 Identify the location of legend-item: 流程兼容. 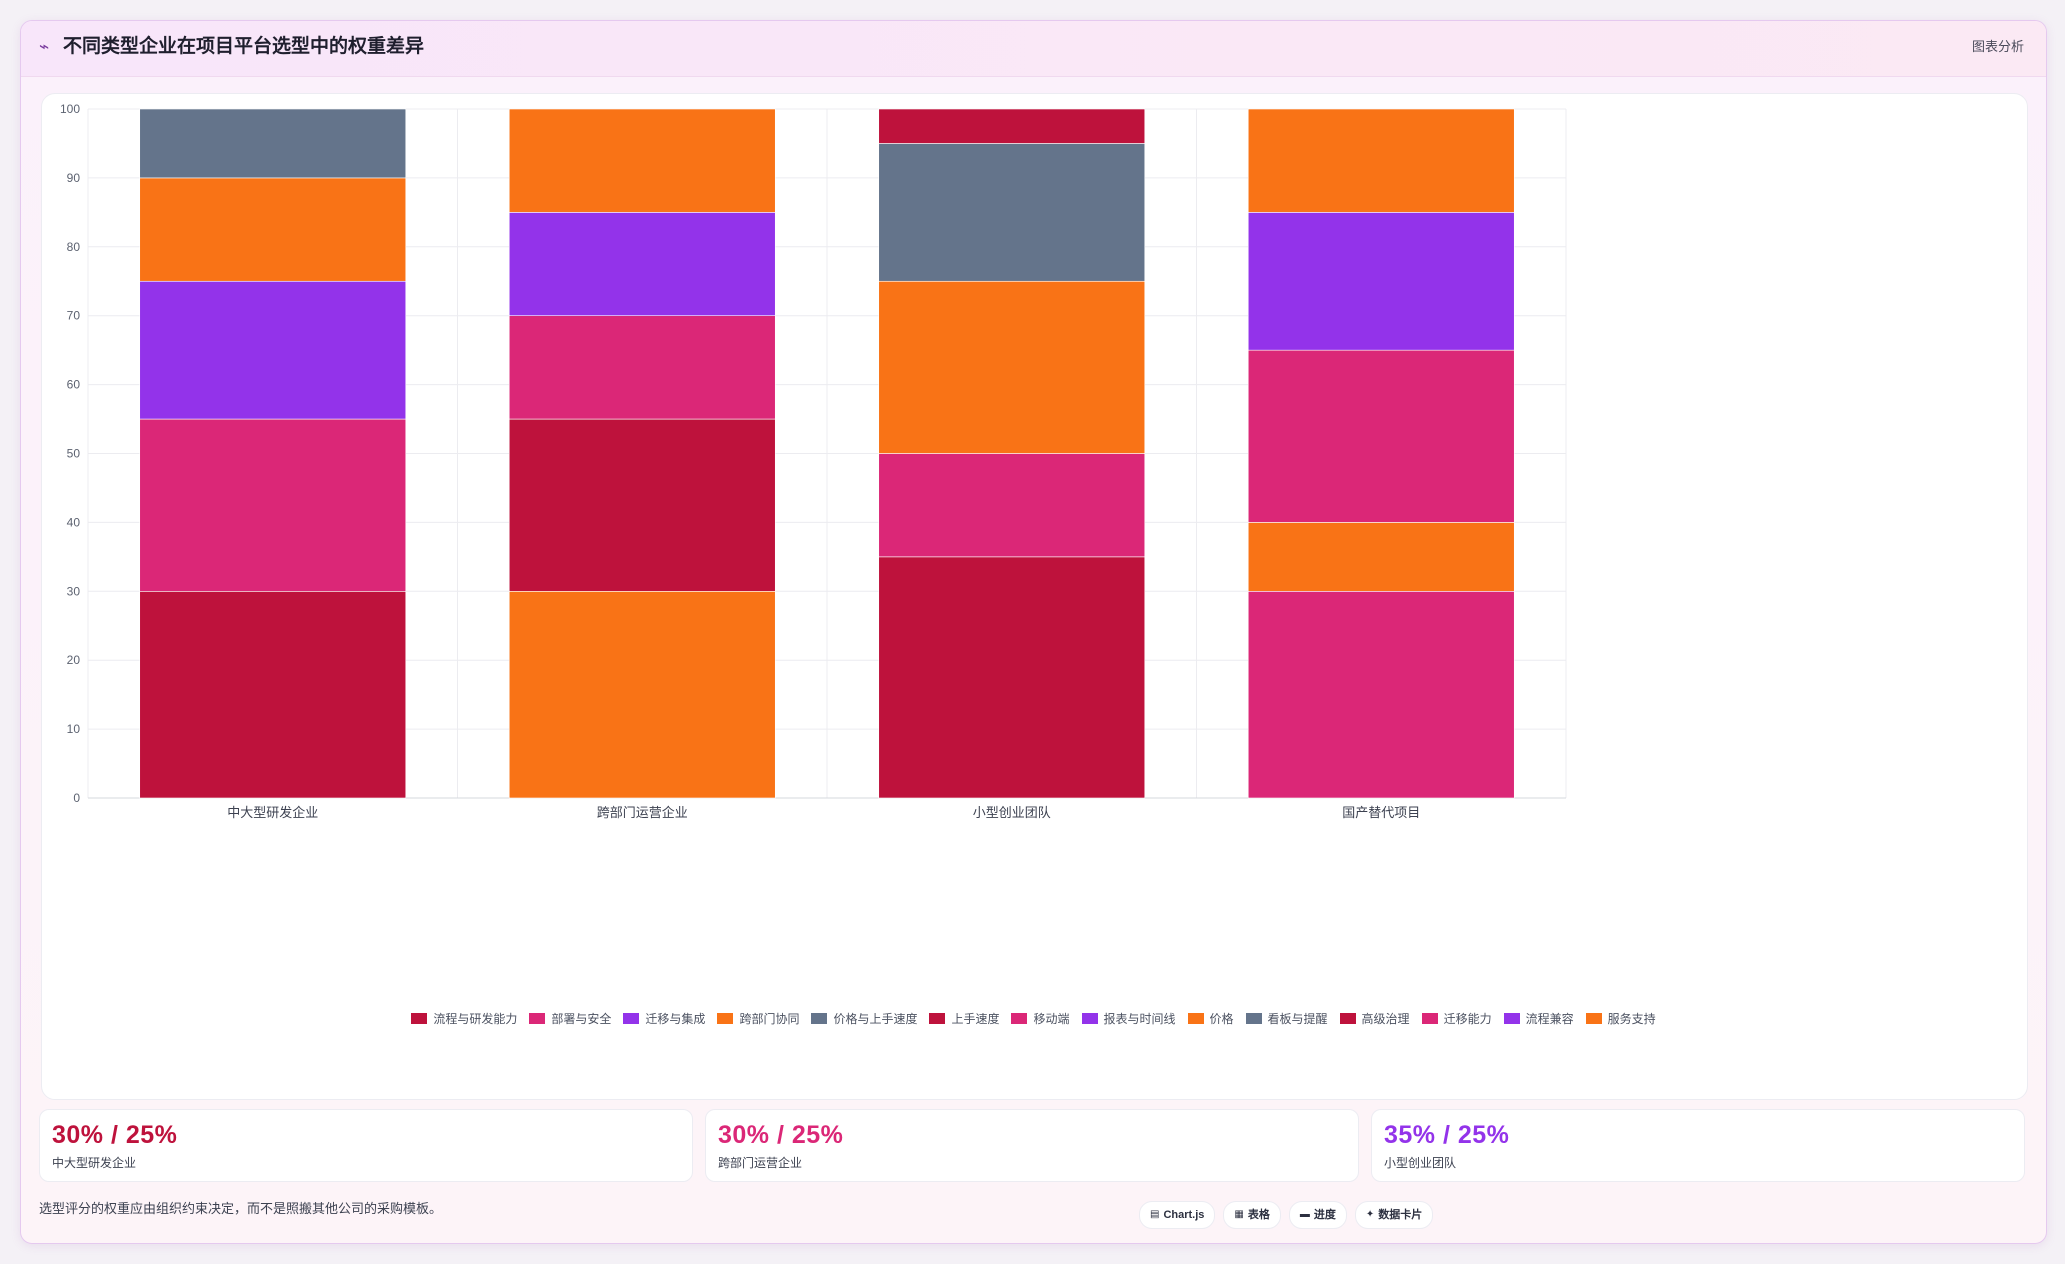
(1538, 1018).